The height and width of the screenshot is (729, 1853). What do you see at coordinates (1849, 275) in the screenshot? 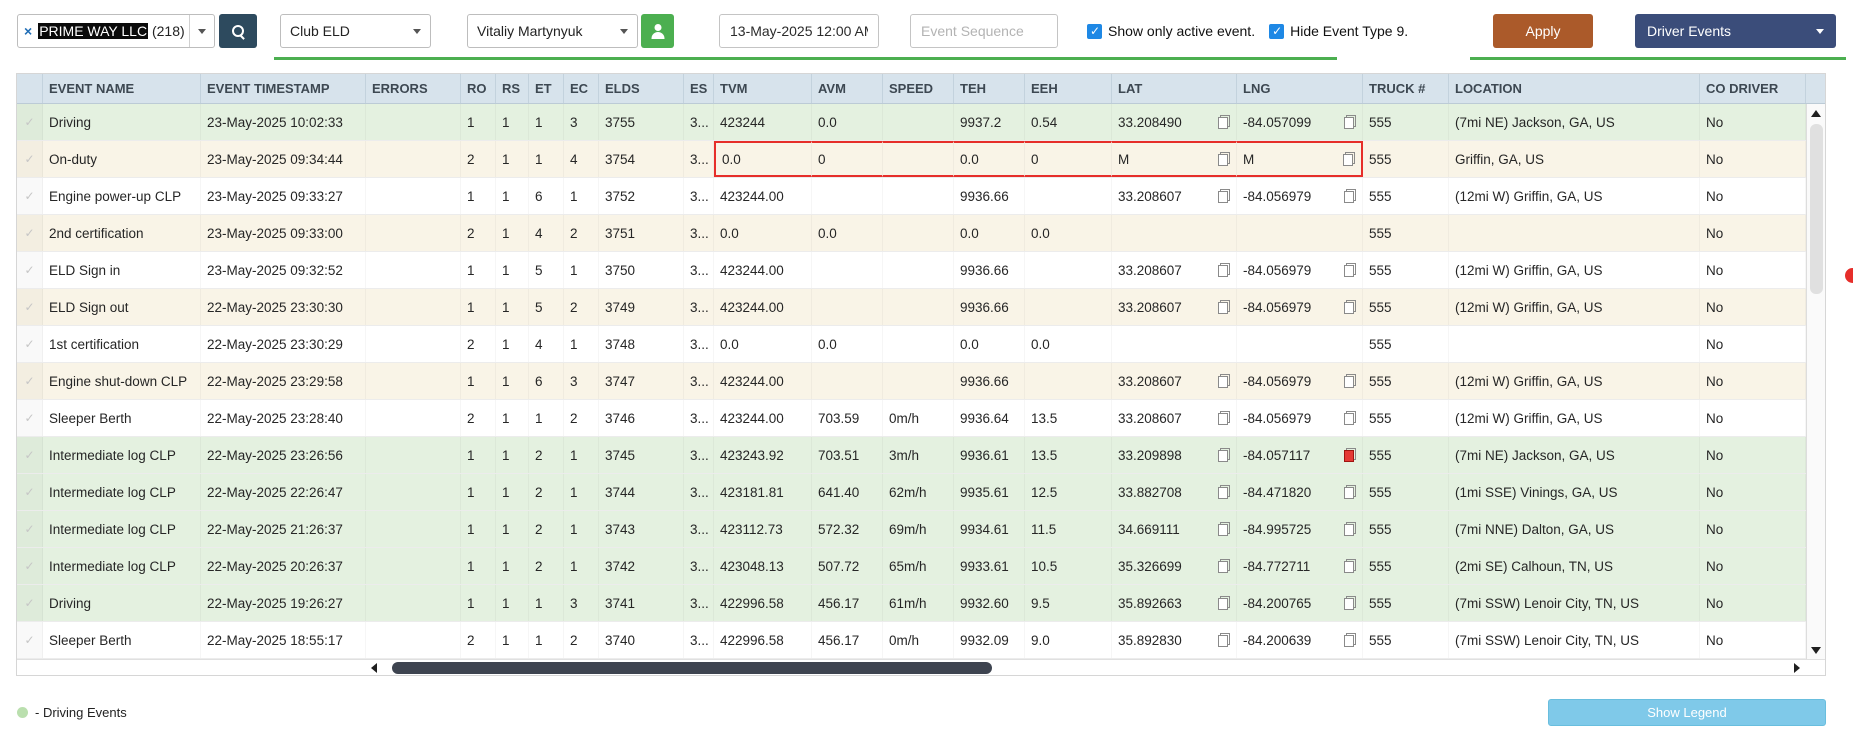
I see `side-red-badge` at bounding box center [1849, 275].